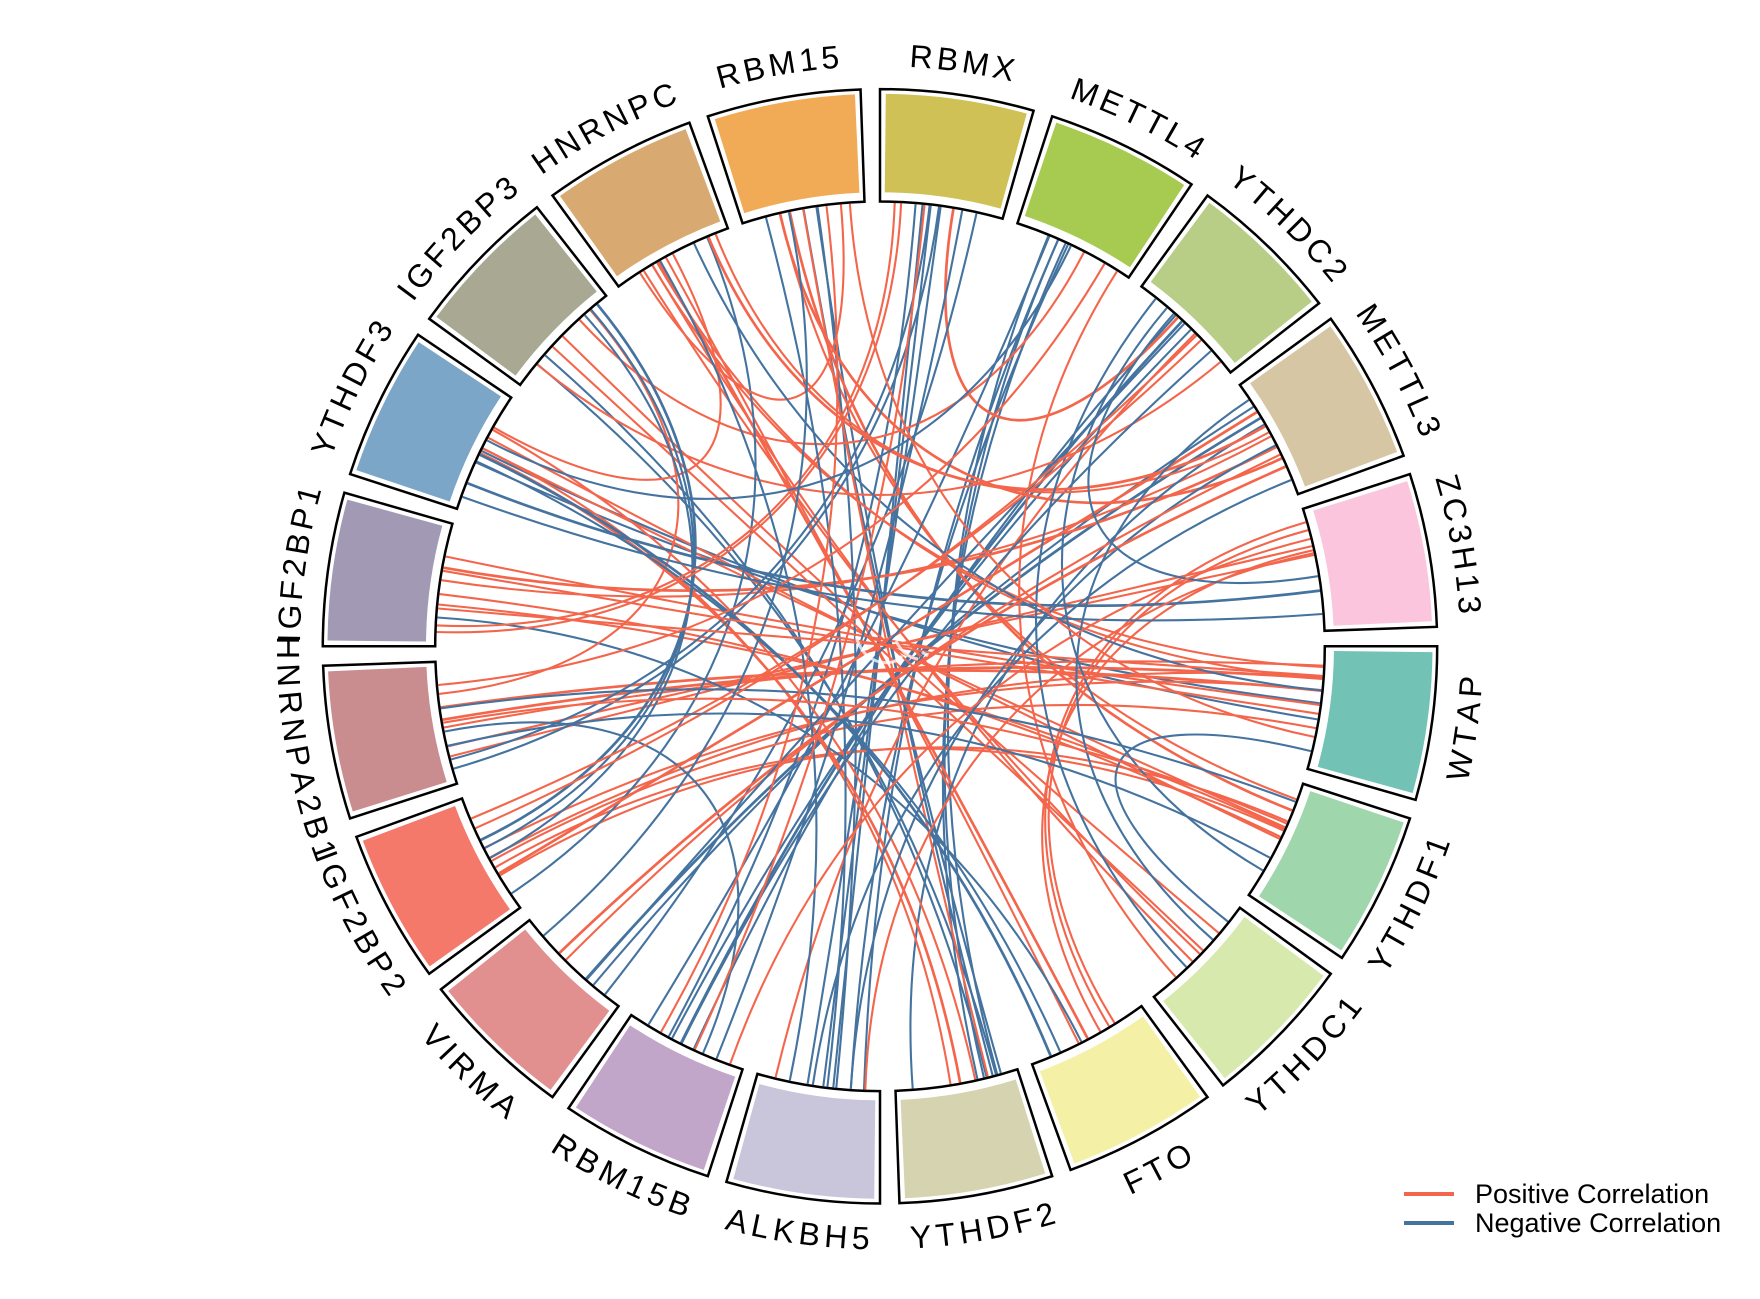 The height and width of the screenshot is (1299, 1760). What do you see at coordinates (1598, 1223) in the screenshot?
I see `svg-text: Negative Correlation` at bounding box center [1598, 1223].